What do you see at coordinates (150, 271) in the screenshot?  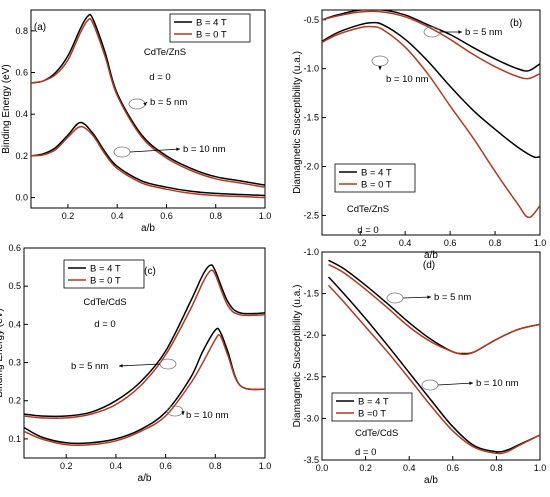 I see `panel-label: (c)` at bounding box center [150, 271].